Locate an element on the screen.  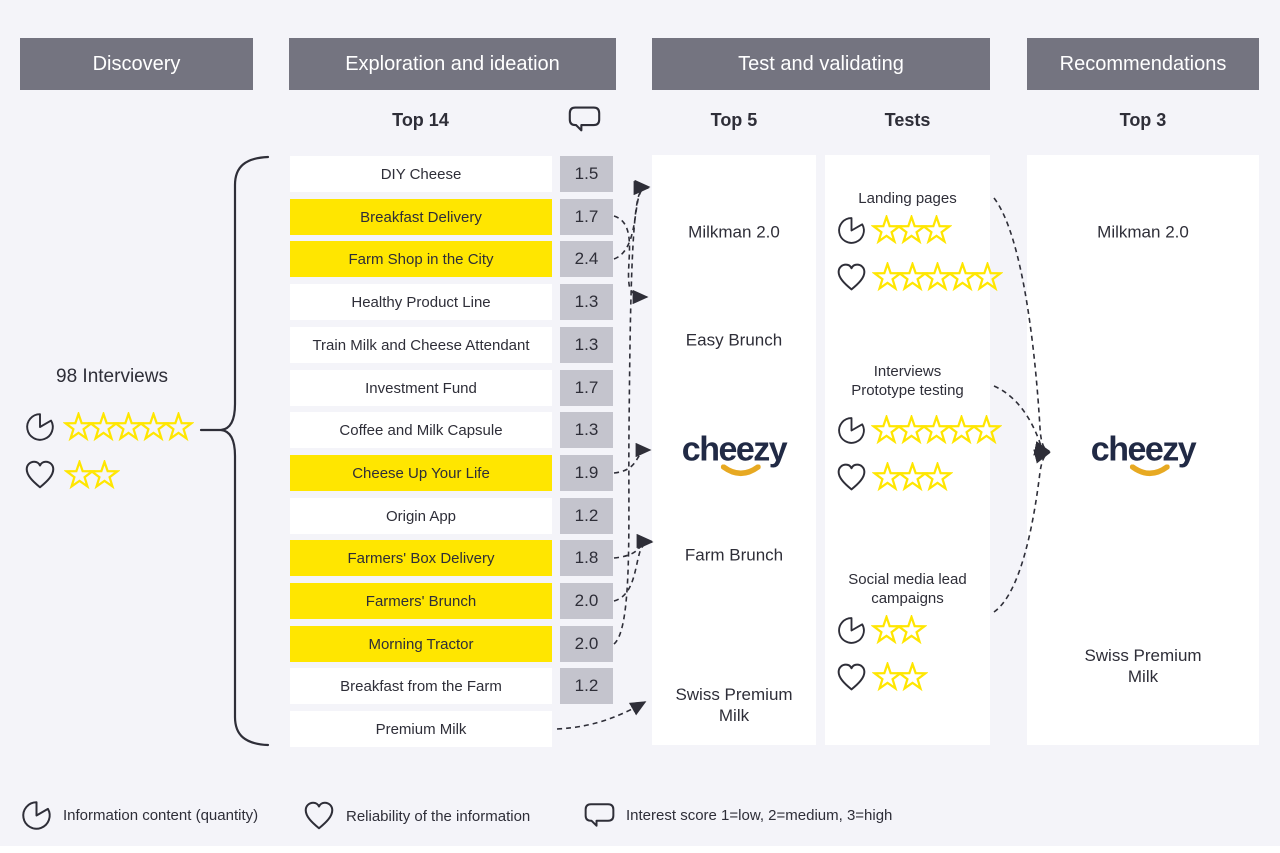
arrow-breakfast-delivery-easy-brunch is located at coordinates (631, 260).